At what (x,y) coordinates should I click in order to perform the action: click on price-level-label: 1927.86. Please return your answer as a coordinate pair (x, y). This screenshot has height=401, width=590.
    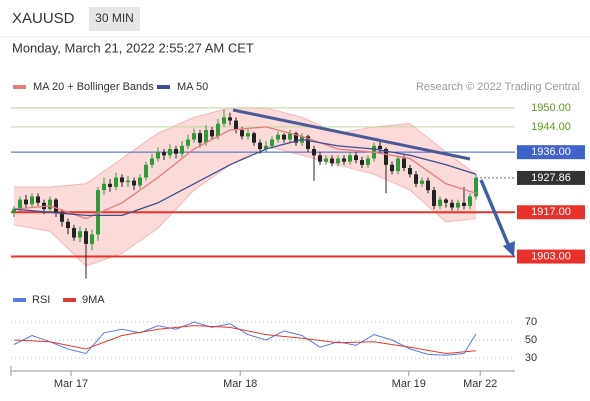
    Looking at the image, I should click on (551, 178).